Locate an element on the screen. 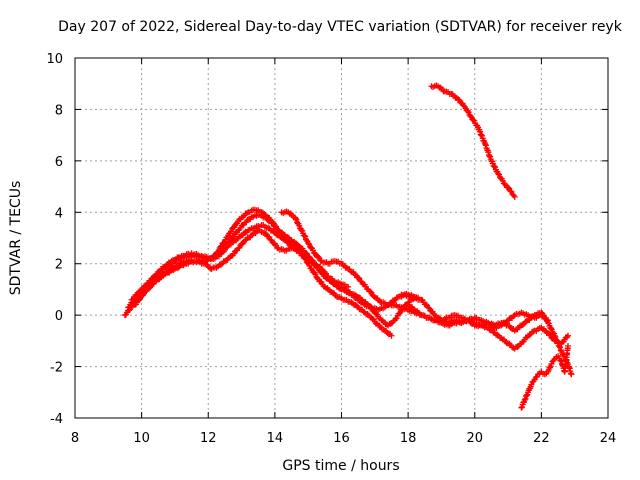 This screenshot has width=640, height=480. y-tick-label: 2 is located at coordinates (59, 265).